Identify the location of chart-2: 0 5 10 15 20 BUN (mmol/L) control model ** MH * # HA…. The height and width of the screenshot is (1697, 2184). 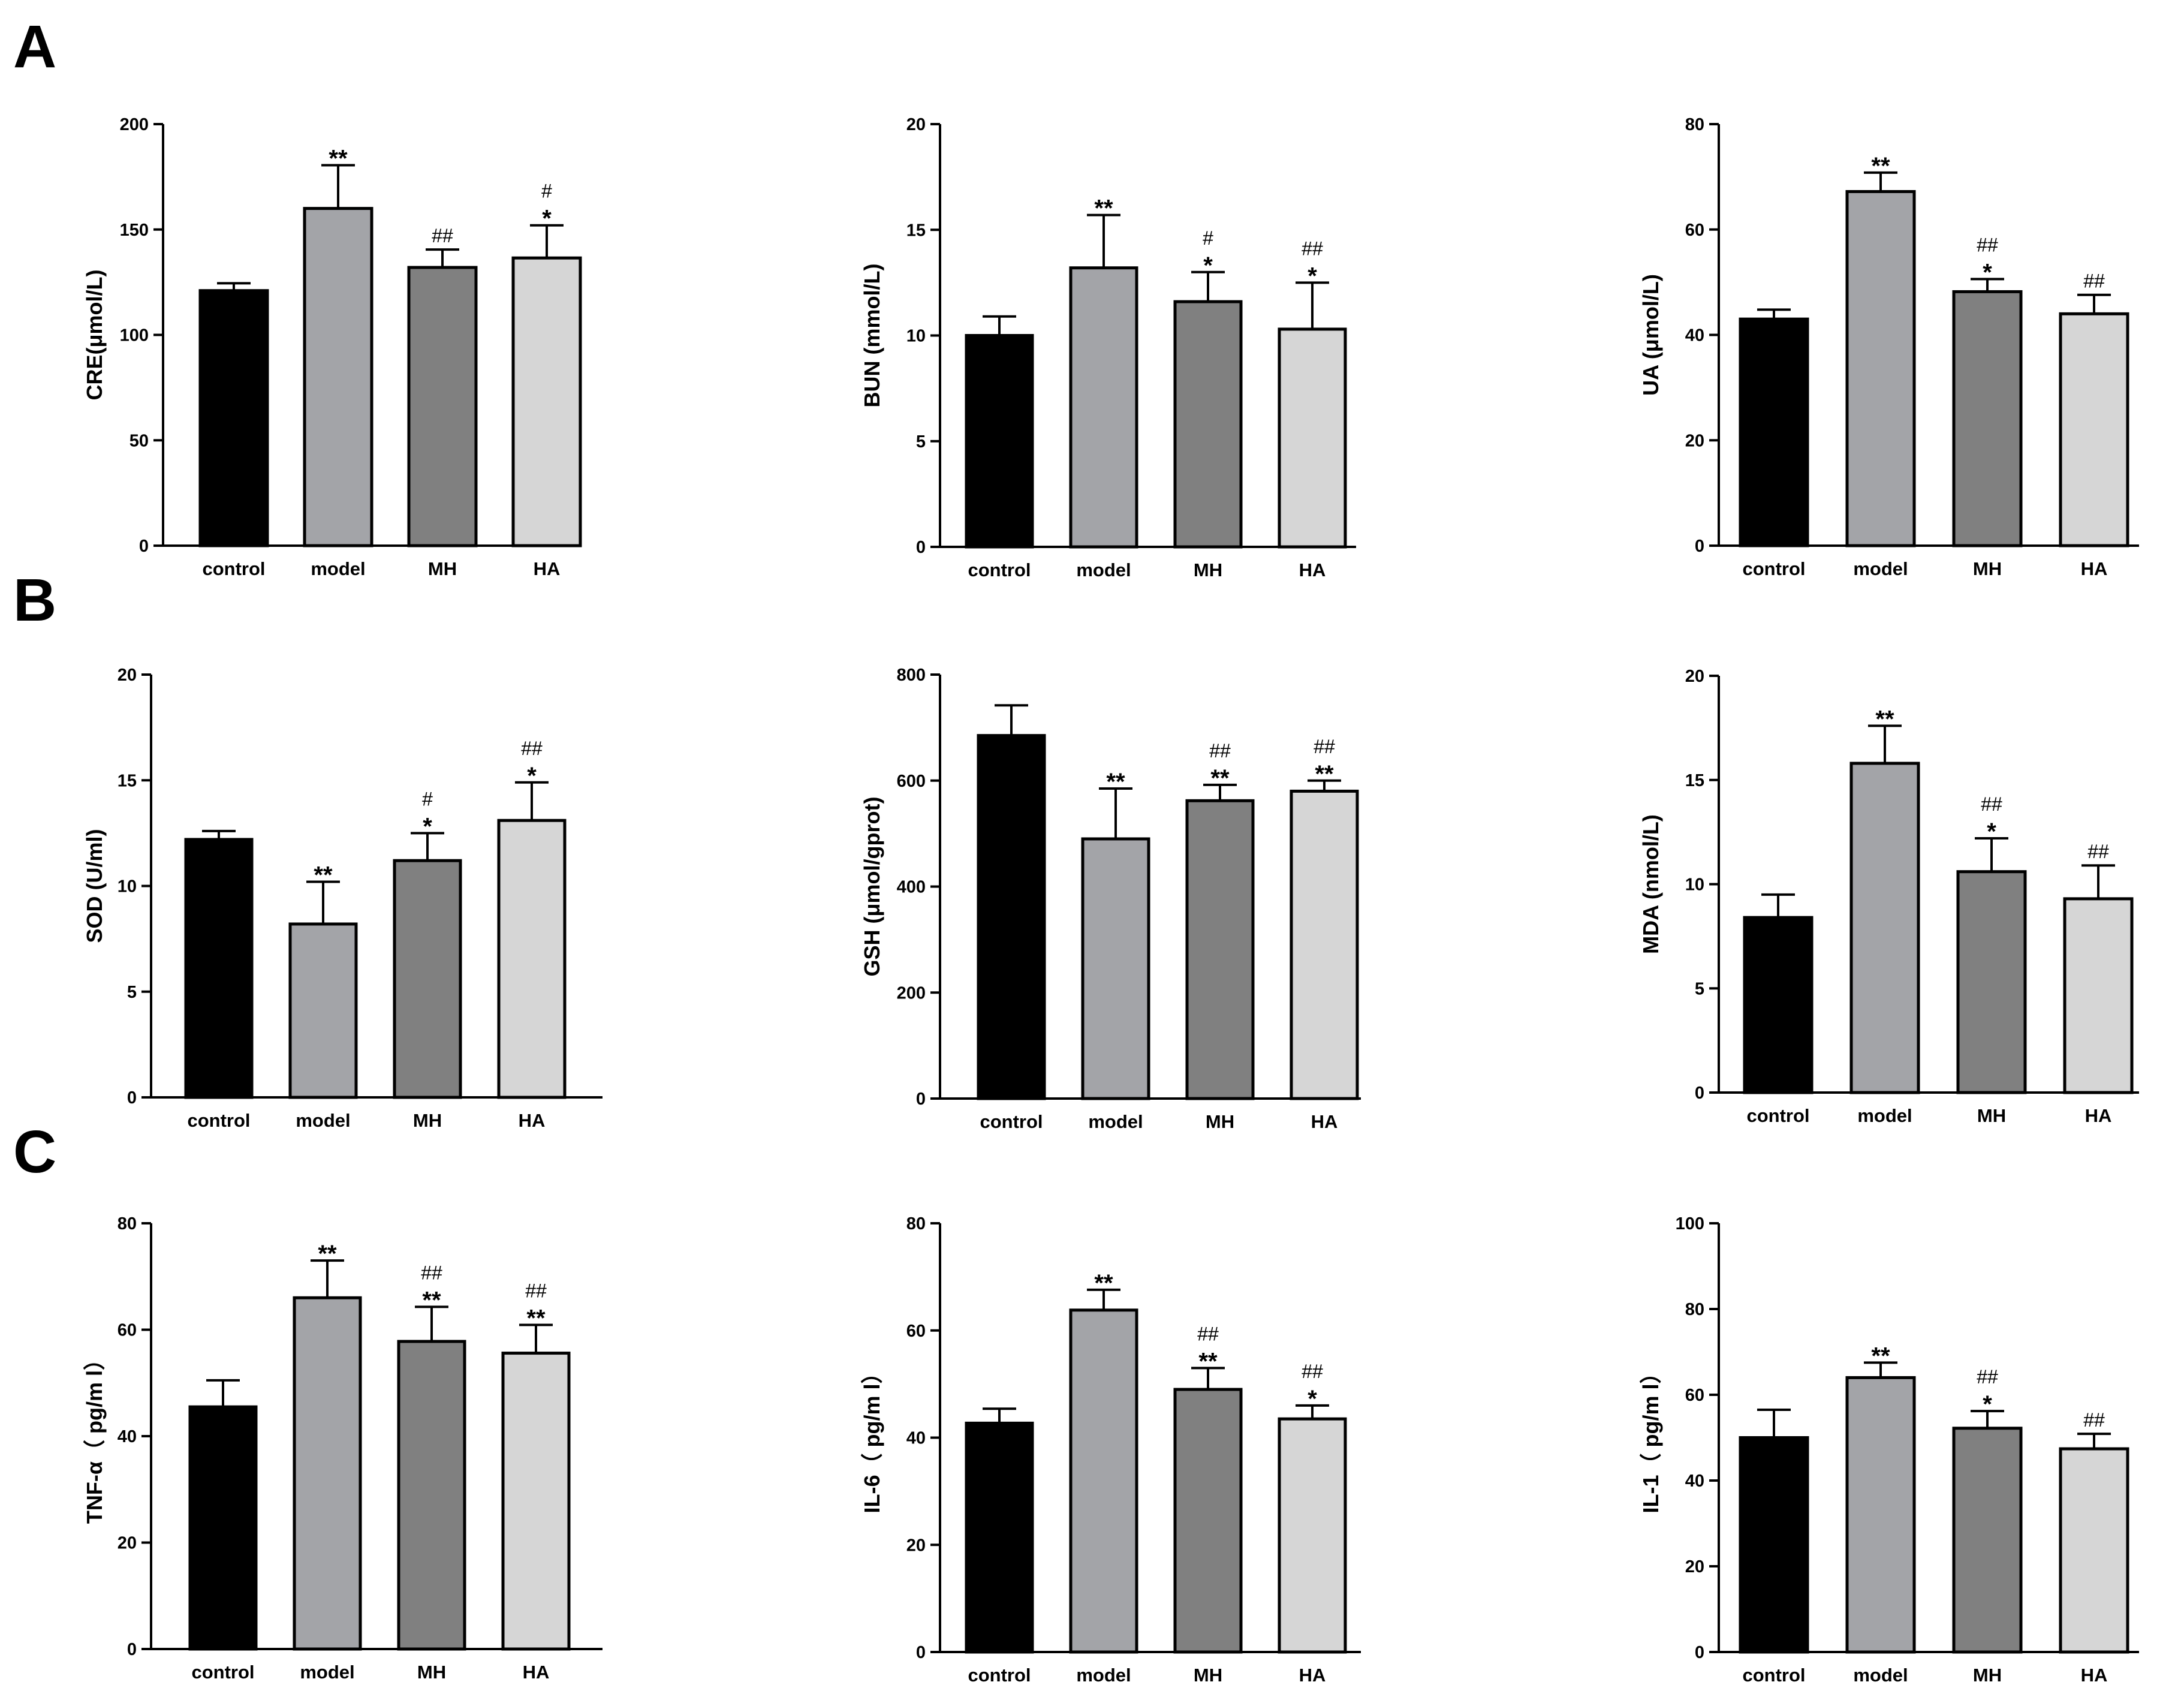
(1108, 347).